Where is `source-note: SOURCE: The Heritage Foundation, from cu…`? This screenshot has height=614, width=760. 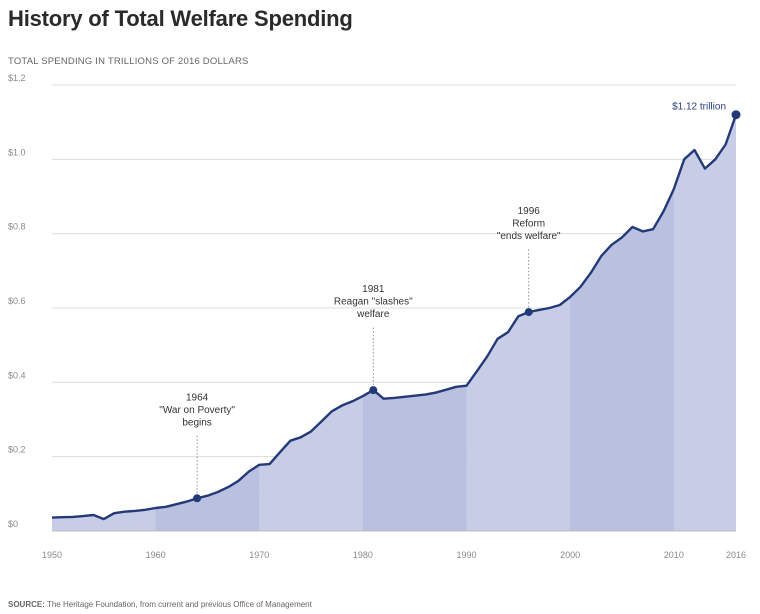 source-note: SOURCE: The Heritage Foundation, from cu… is located at coordinates (160, 604).